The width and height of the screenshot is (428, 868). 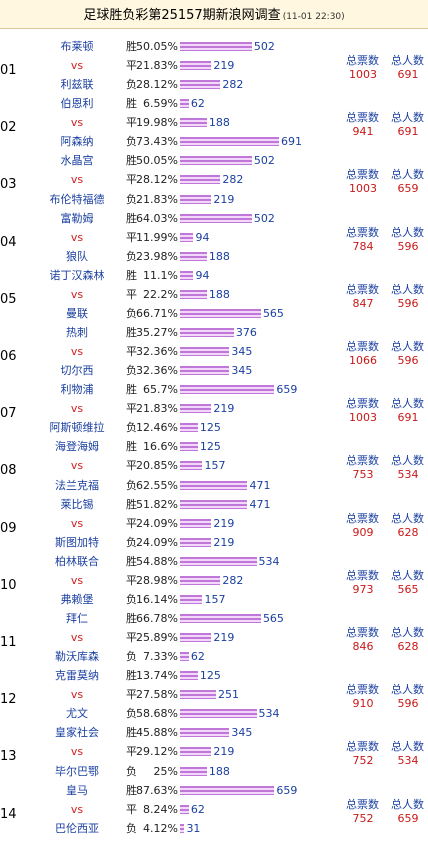 I want to click on home-team-link: 皇马, so click(x=77, y=790).